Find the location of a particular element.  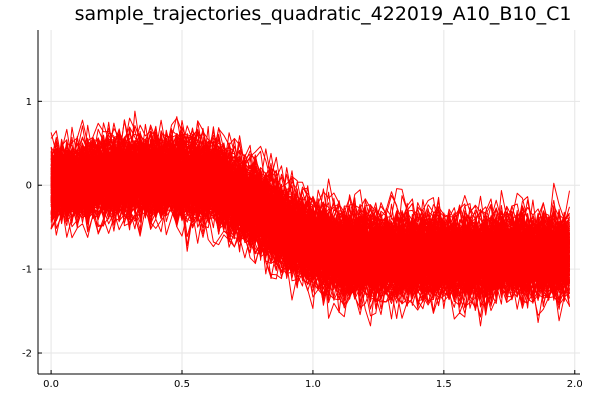

y-tick-label: 1 is located at coordinates (29, 102).